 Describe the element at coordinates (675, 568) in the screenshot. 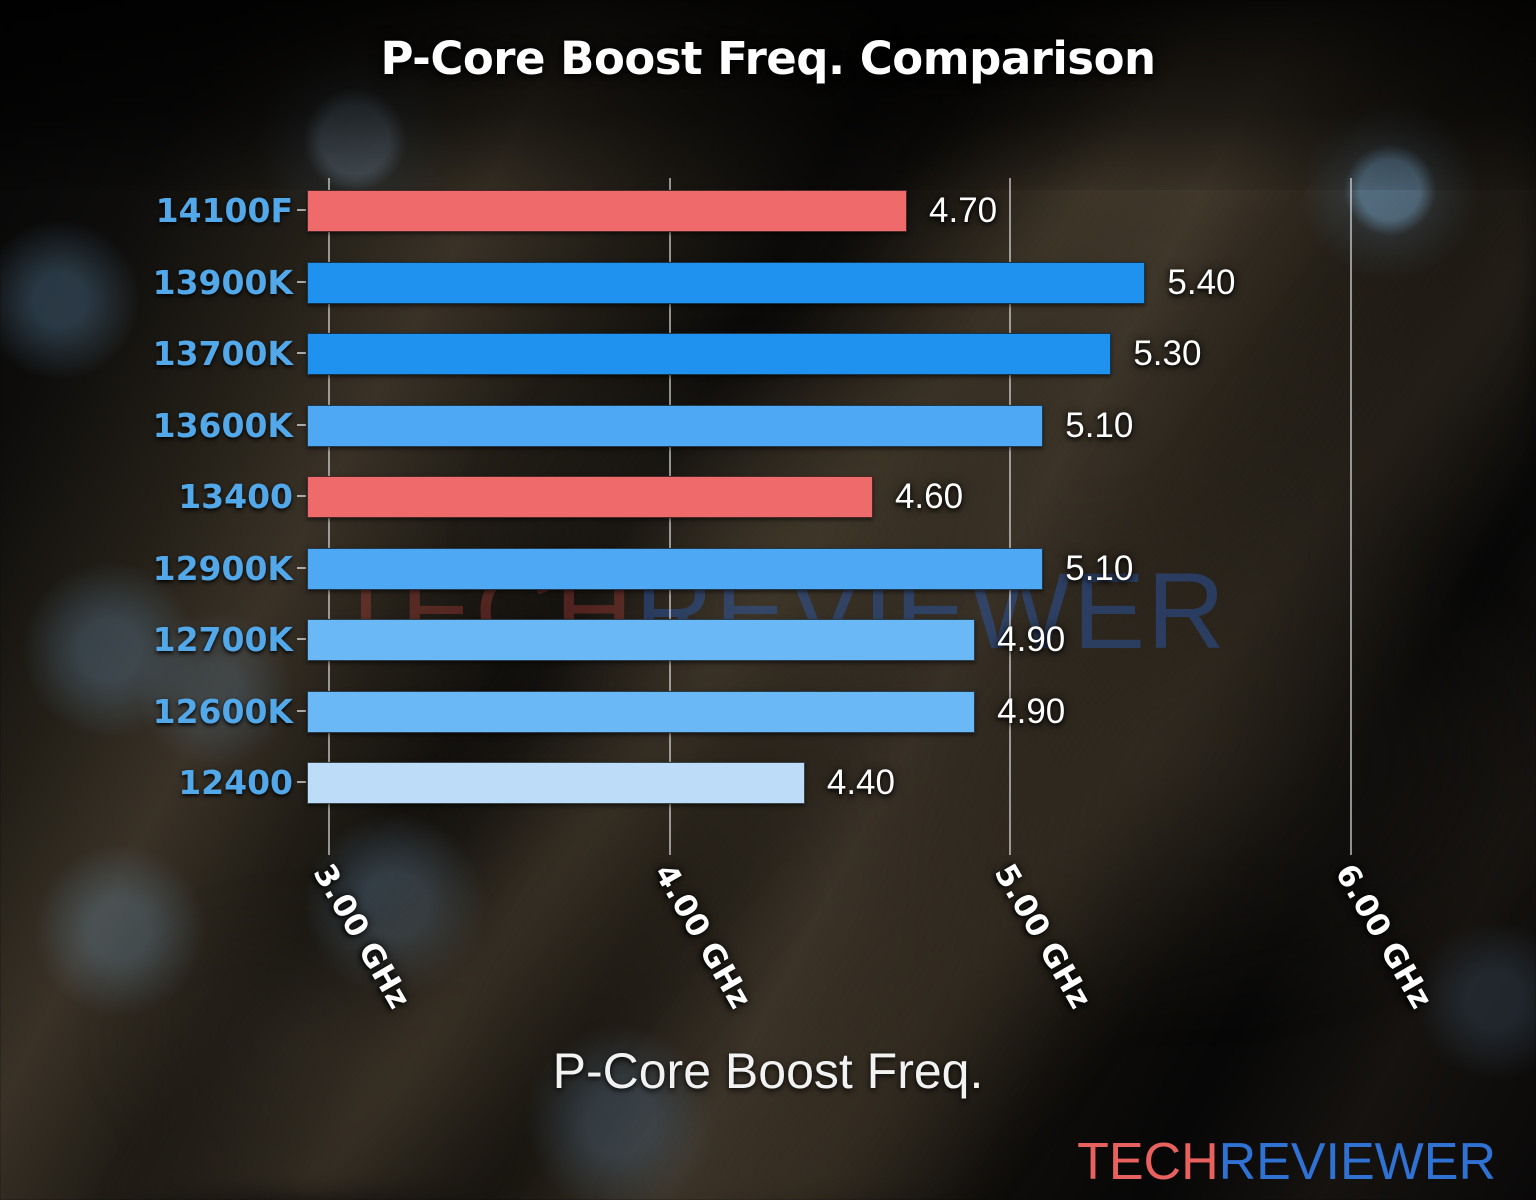

I see `bar-12900K` at that location.